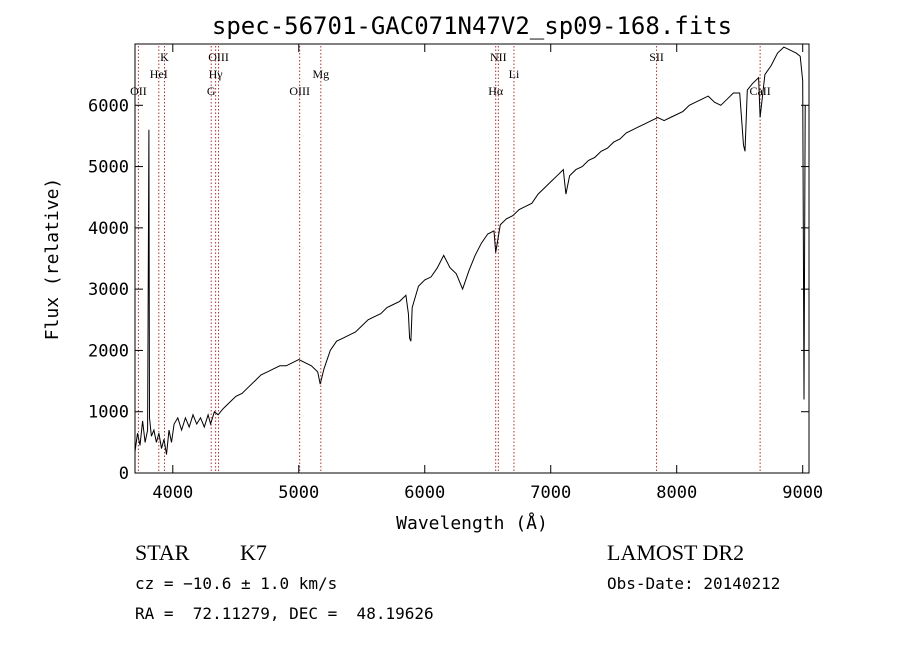  What do you see at coordinates (236, 583) in the screenshot?
I see `redshift-text: cz = −10.6 ± 1.0 km/s` at bounding box center [236, 583].